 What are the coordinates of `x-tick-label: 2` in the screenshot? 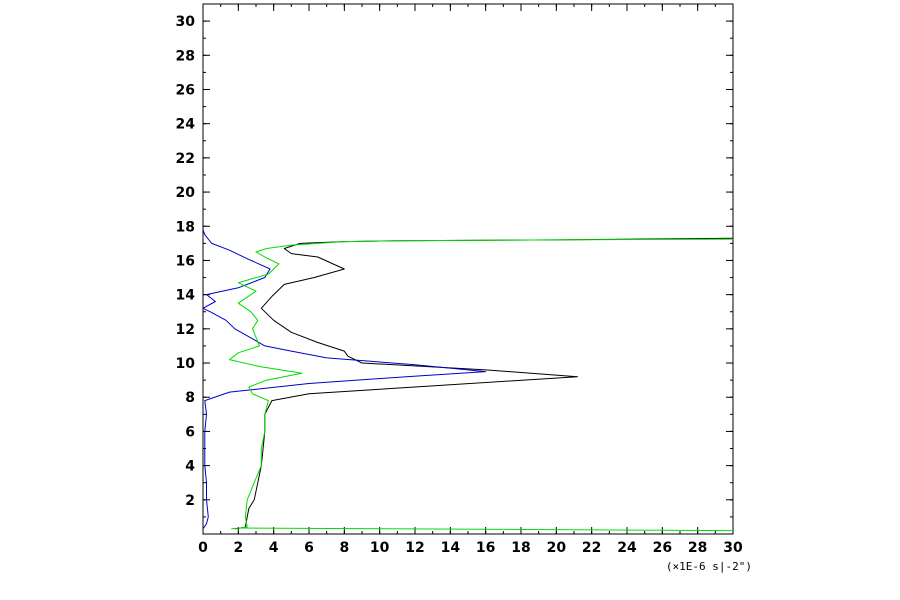 It's located at (238, 548).